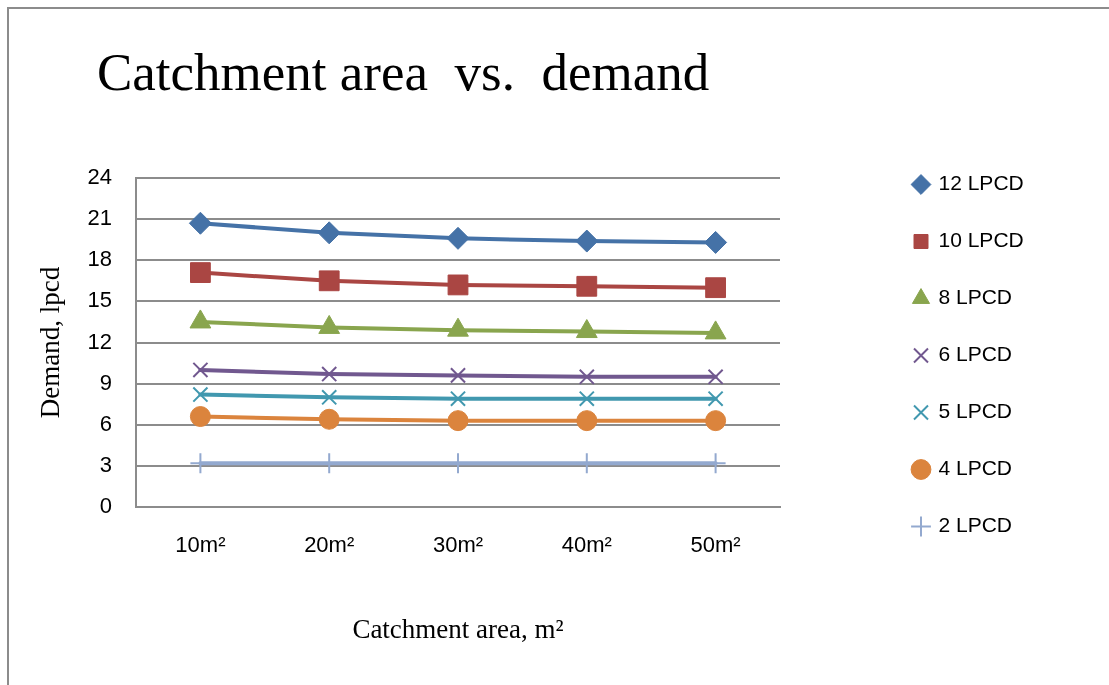 The width and height of the screenshot is (1109, 685). Describe the element at coordinates (975, 297) in the screenshot. I see `legend-label: 8 LPCD` at that location.